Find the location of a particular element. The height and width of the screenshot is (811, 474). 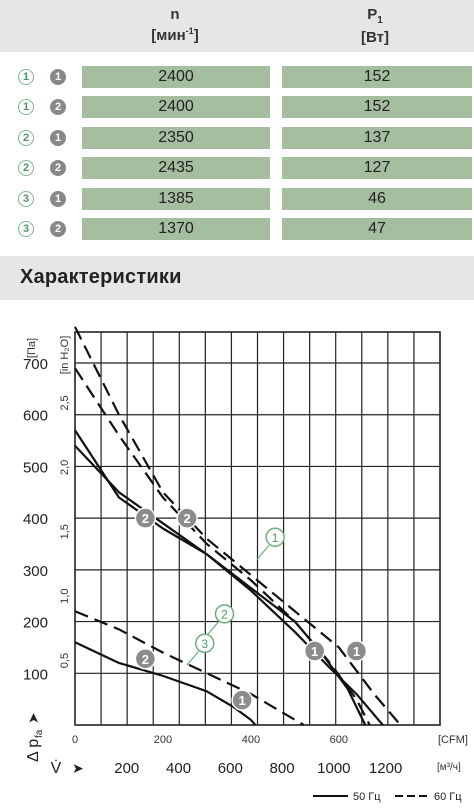

table-row: 2 1 2350 137 is located at coordinates (237, 138).